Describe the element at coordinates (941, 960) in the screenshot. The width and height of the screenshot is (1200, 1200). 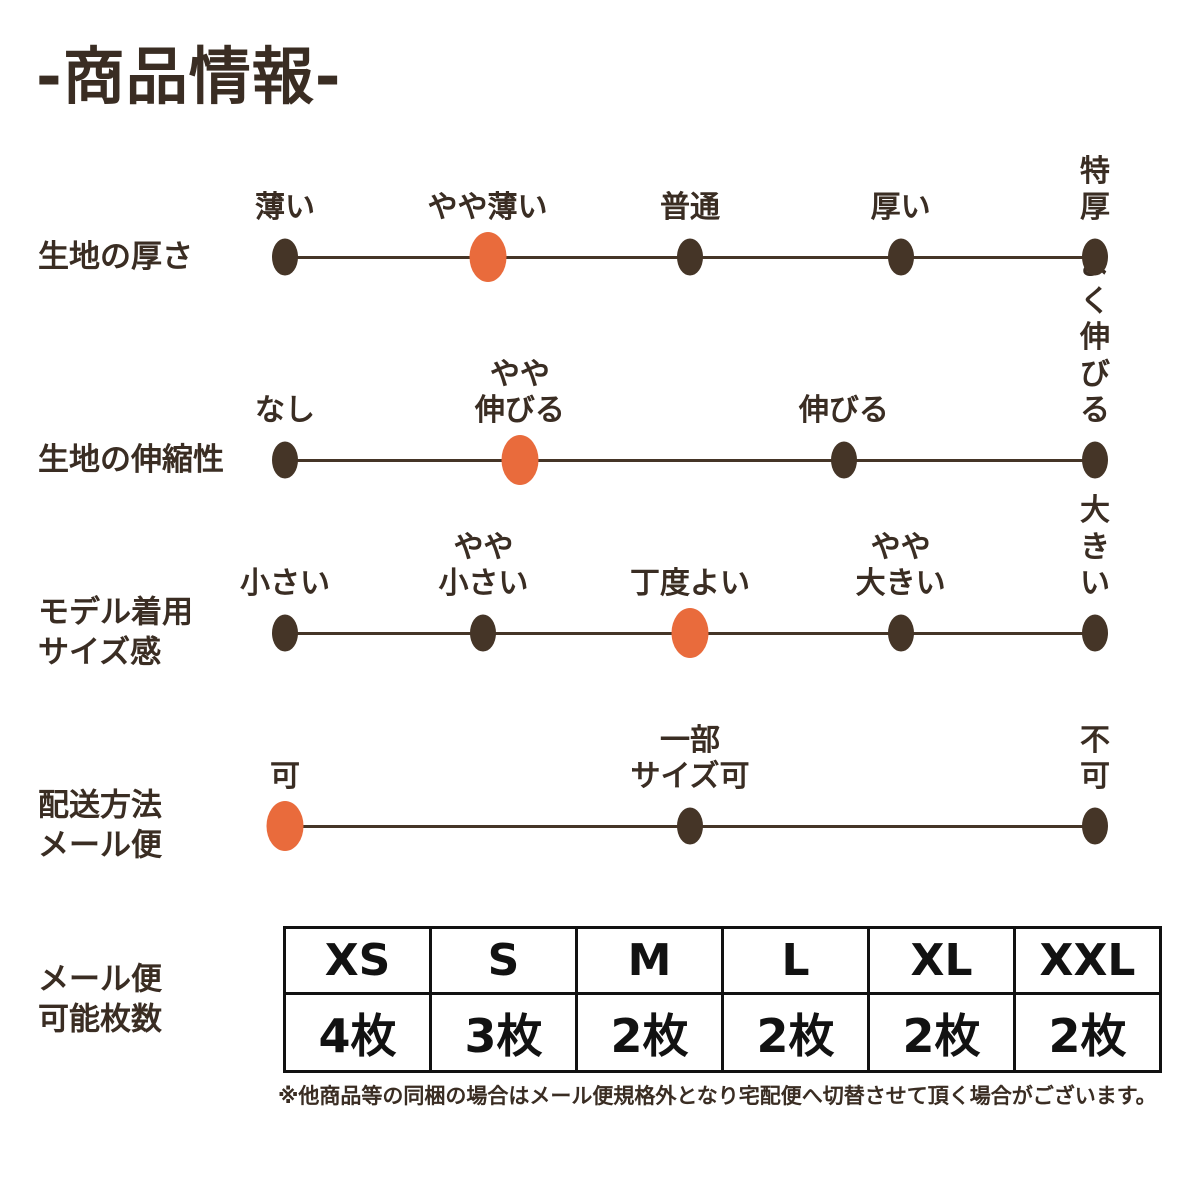
I see `size-header-cell: XL` at that location.